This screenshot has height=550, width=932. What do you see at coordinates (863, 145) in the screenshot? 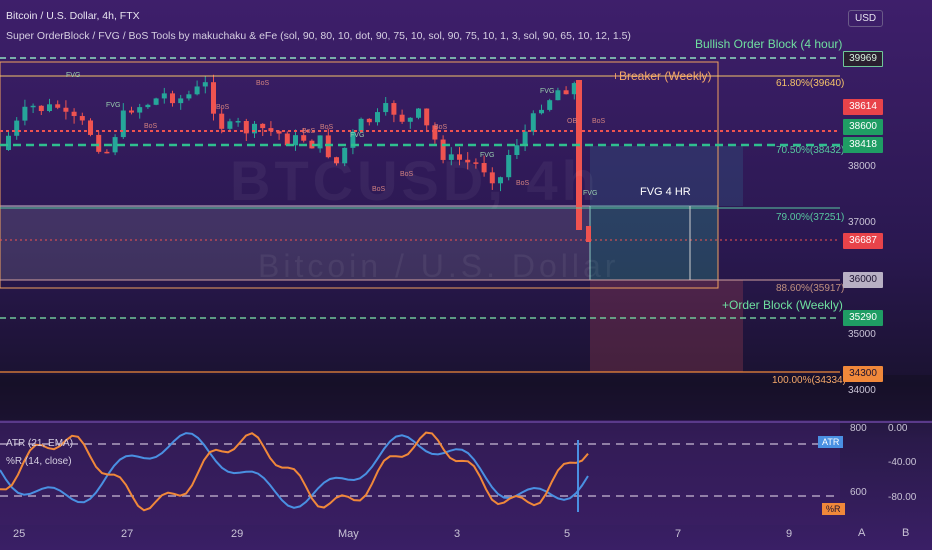
I see `price-tag-green: 38418` at bounding box center [863, 145].